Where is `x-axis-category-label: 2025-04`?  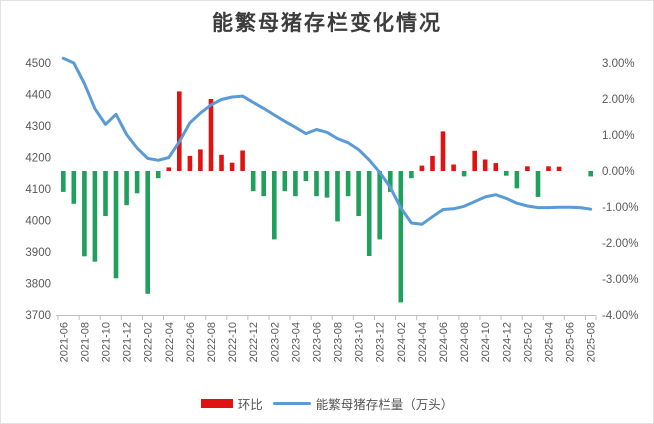
x-axis-category-label: 2025-04 is located at coordinates (550, 342).